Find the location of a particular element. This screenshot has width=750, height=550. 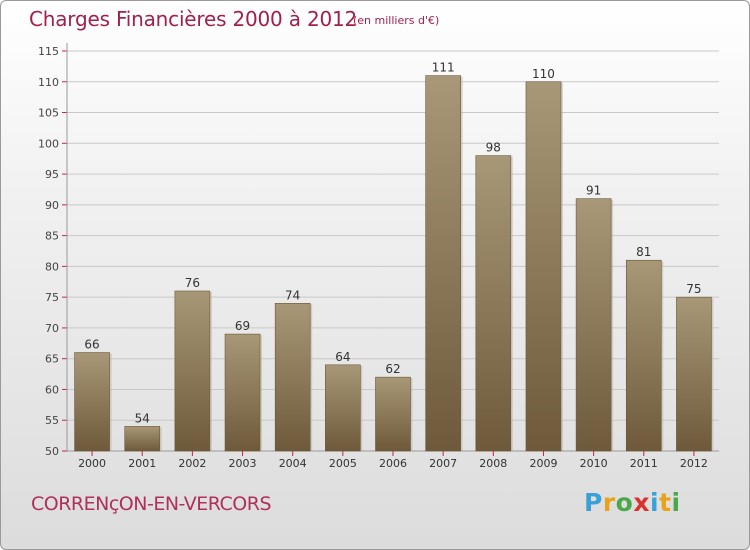

x-tick-label: 2006 is located at coordinates (393, 463).